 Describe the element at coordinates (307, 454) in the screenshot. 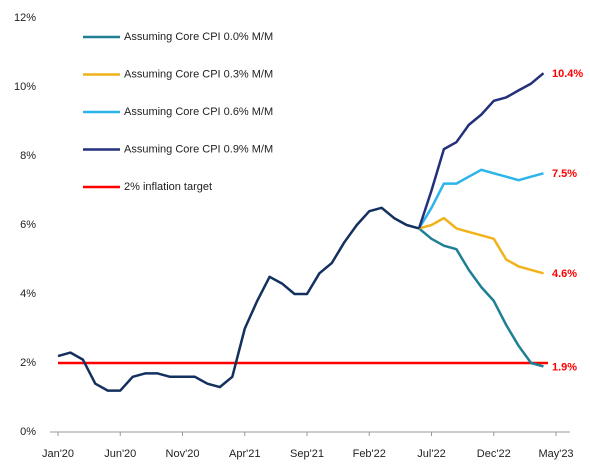

I see `x-tick-label: Sep'21` at that location.